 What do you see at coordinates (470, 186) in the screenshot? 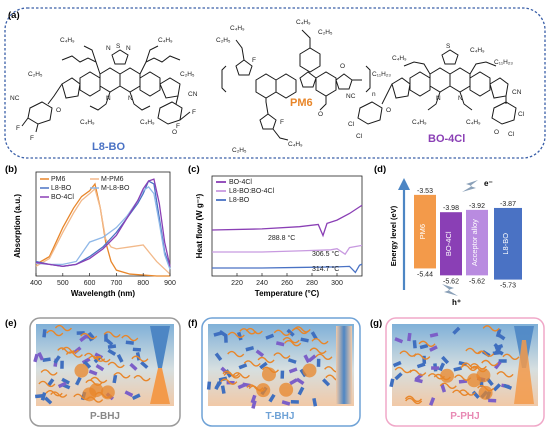
I see `electron-transfer-bolt` at bounding box center [470, 186].